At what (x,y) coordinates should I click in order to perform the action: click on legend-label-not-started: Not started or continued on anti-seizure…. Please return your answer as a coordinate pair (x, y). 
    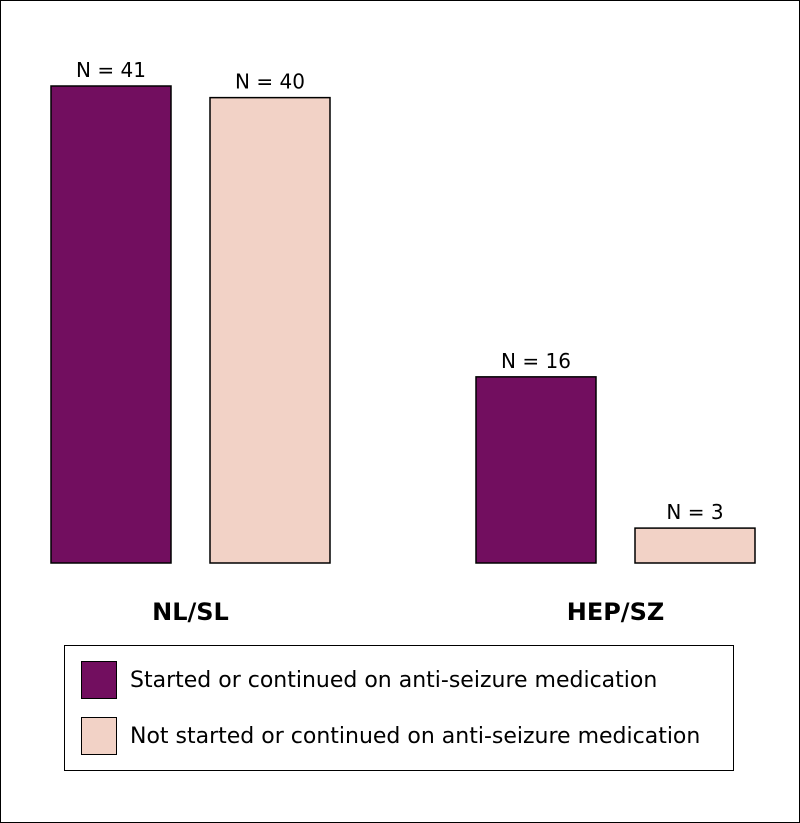
    Looking at the image, I should click on (415, 736).